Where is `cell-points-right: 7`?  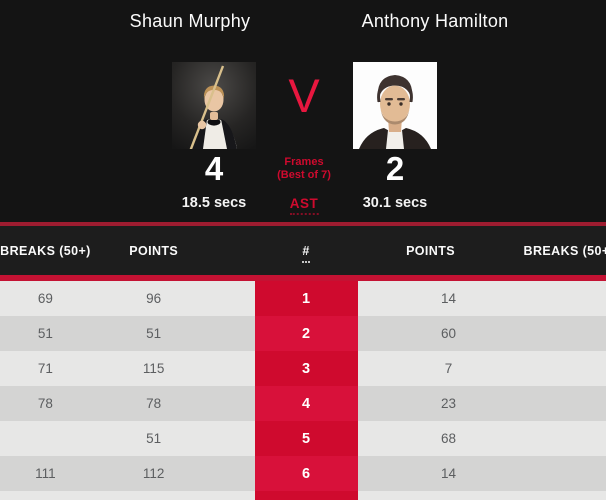
cell-points-right: 7 is located at coordinates (440, 368).